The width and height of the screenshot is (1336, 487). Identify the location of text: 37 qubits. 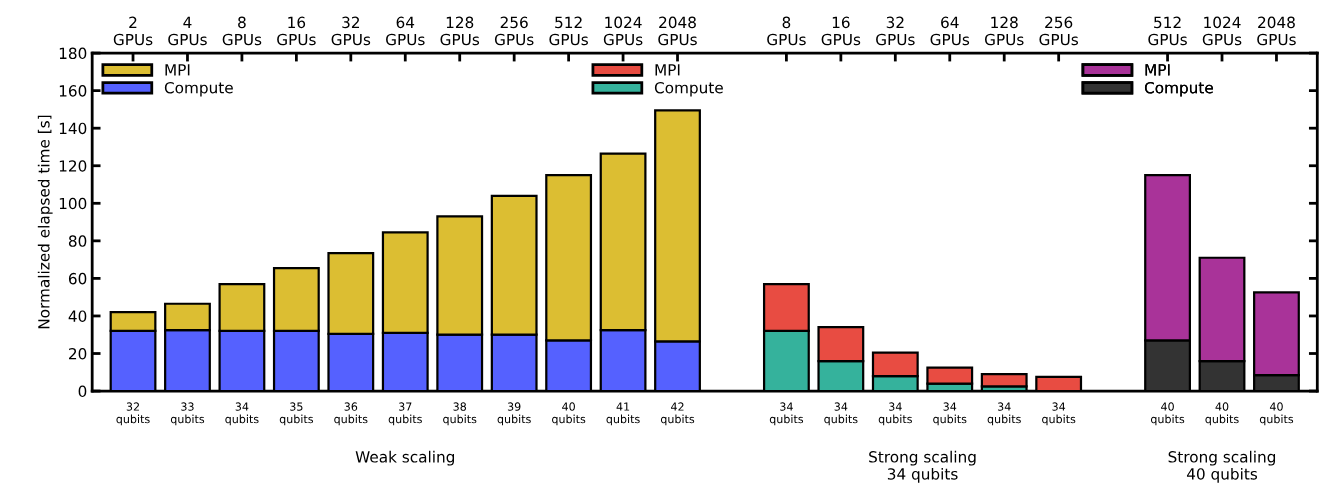
(405, 414).